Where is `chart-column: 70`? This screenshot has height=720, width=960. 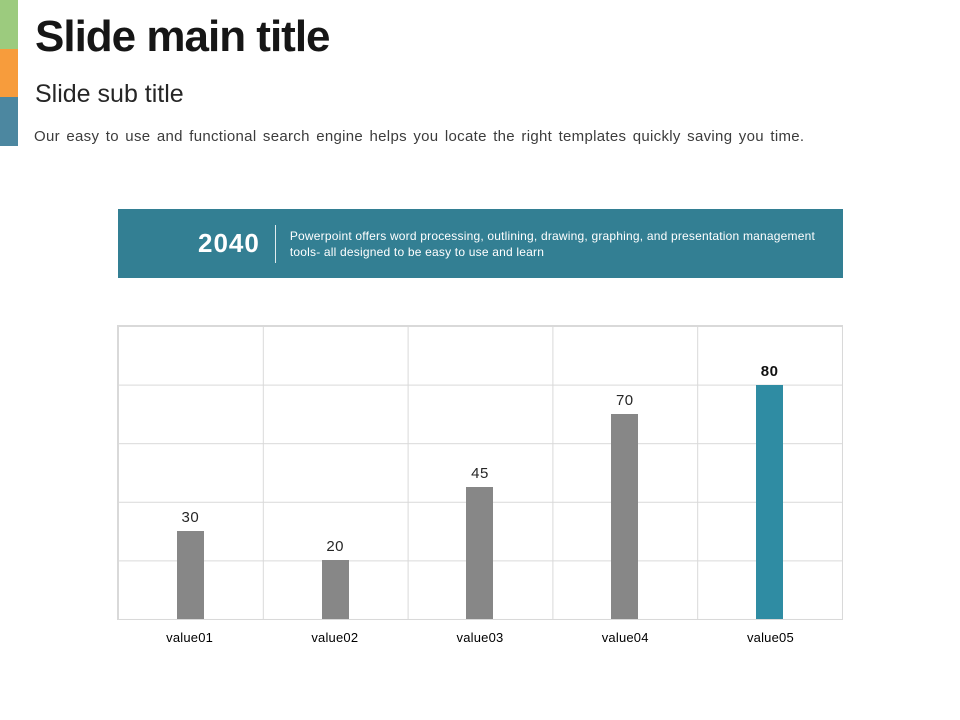 chart-column: 70 is located at coordinates (624, 472).